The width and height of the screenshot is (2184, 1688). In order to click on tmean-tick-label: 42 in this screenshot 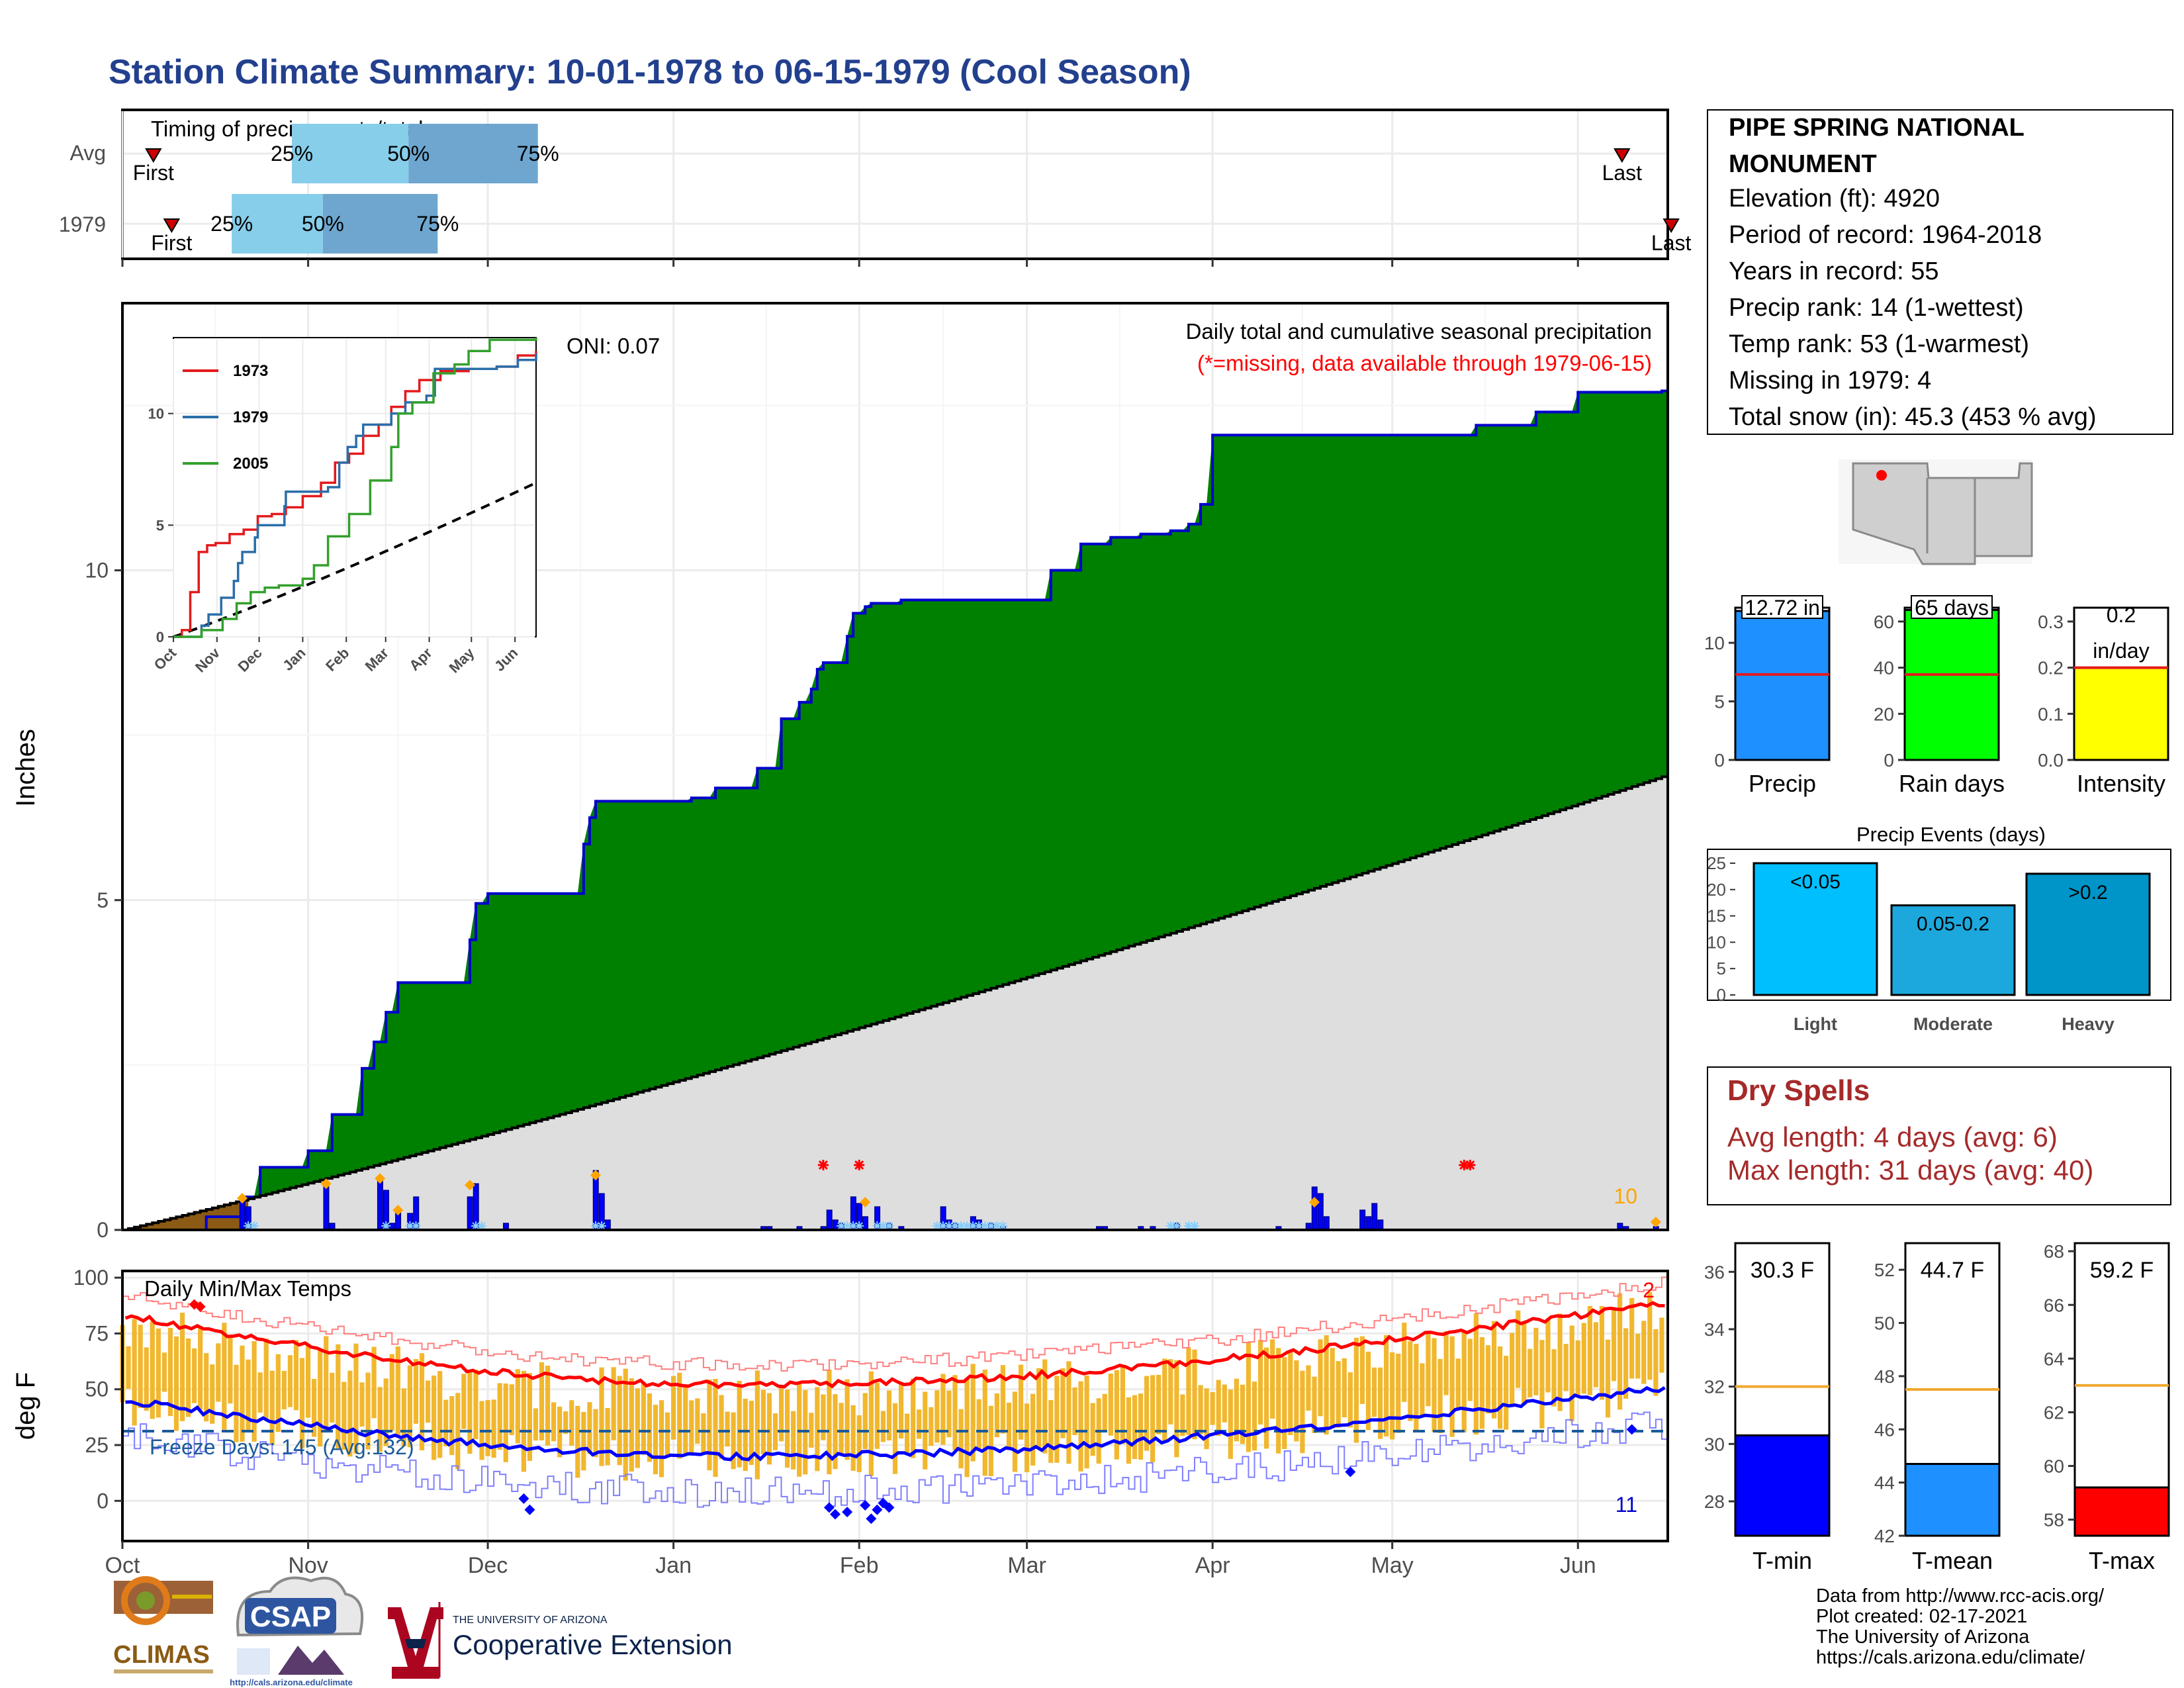, I will do `click(1885, 1536)`.